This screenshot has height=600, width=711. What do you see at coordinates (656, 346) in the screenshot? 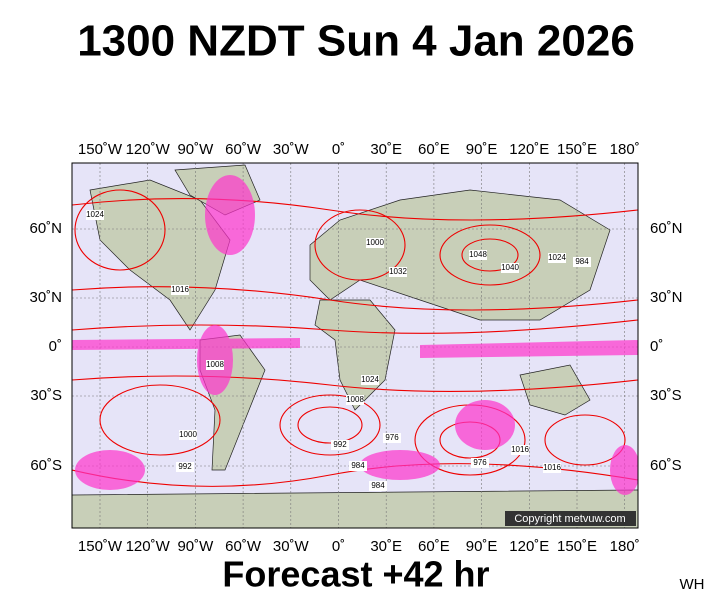
I see `latitude-label-right: 0˚` at bounding box center [656, 346].